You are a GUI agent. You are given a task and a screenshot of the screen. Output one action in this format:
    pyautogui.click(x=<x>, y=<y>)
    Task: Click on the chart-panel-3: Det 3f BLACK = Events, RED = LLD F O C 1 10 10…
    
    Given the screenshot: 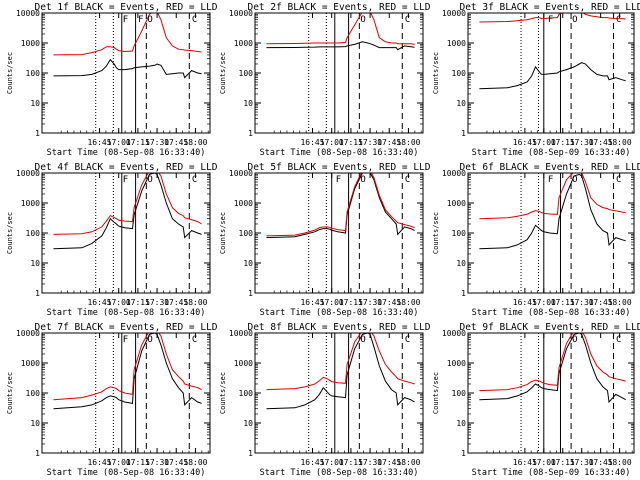 What is the action you would take?
    pyautogui.click(x=536, y=80)
    